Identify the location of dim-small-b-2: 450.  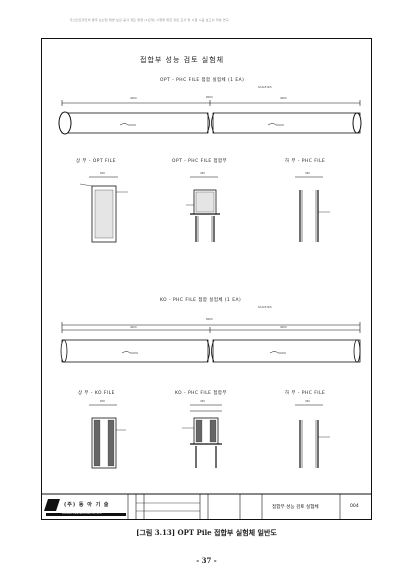
(202, 401).